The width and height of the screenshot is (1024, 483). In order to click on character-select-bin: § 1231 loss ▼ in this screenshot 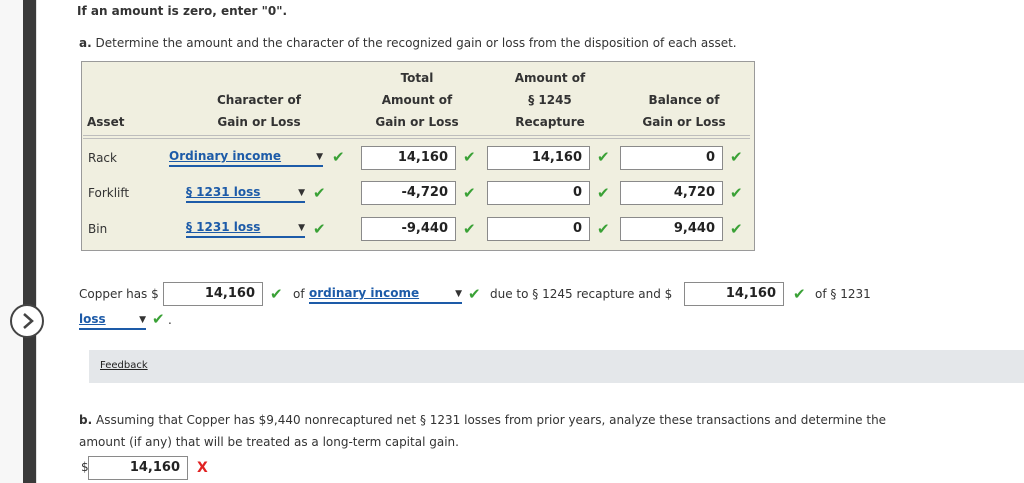, I will do `click(245, 228)`.